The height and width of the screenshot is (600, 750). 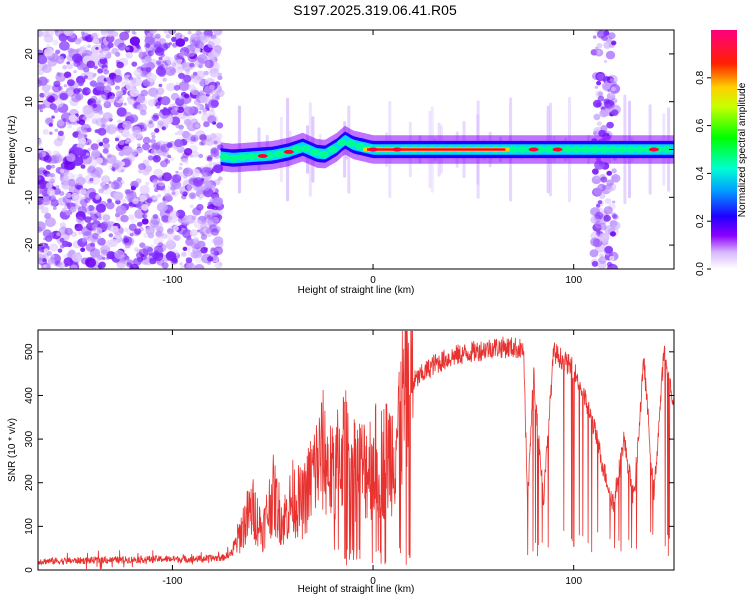 I want to click on carrier-peak, so click(x=397, y=149).